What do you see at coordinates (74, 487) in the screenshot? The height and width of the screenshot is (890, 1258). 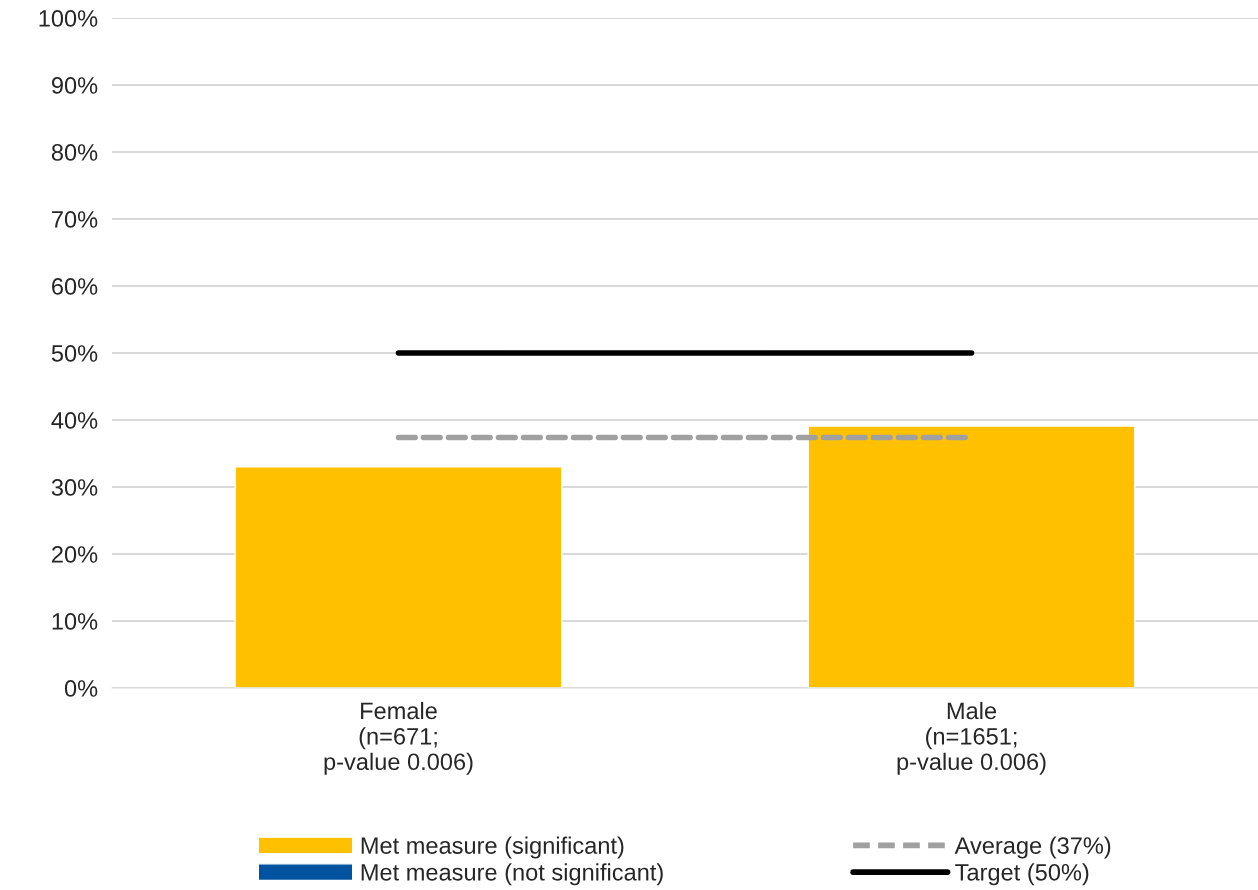 I see `y-tick-label: 30%` at bounding box center [74, 487].